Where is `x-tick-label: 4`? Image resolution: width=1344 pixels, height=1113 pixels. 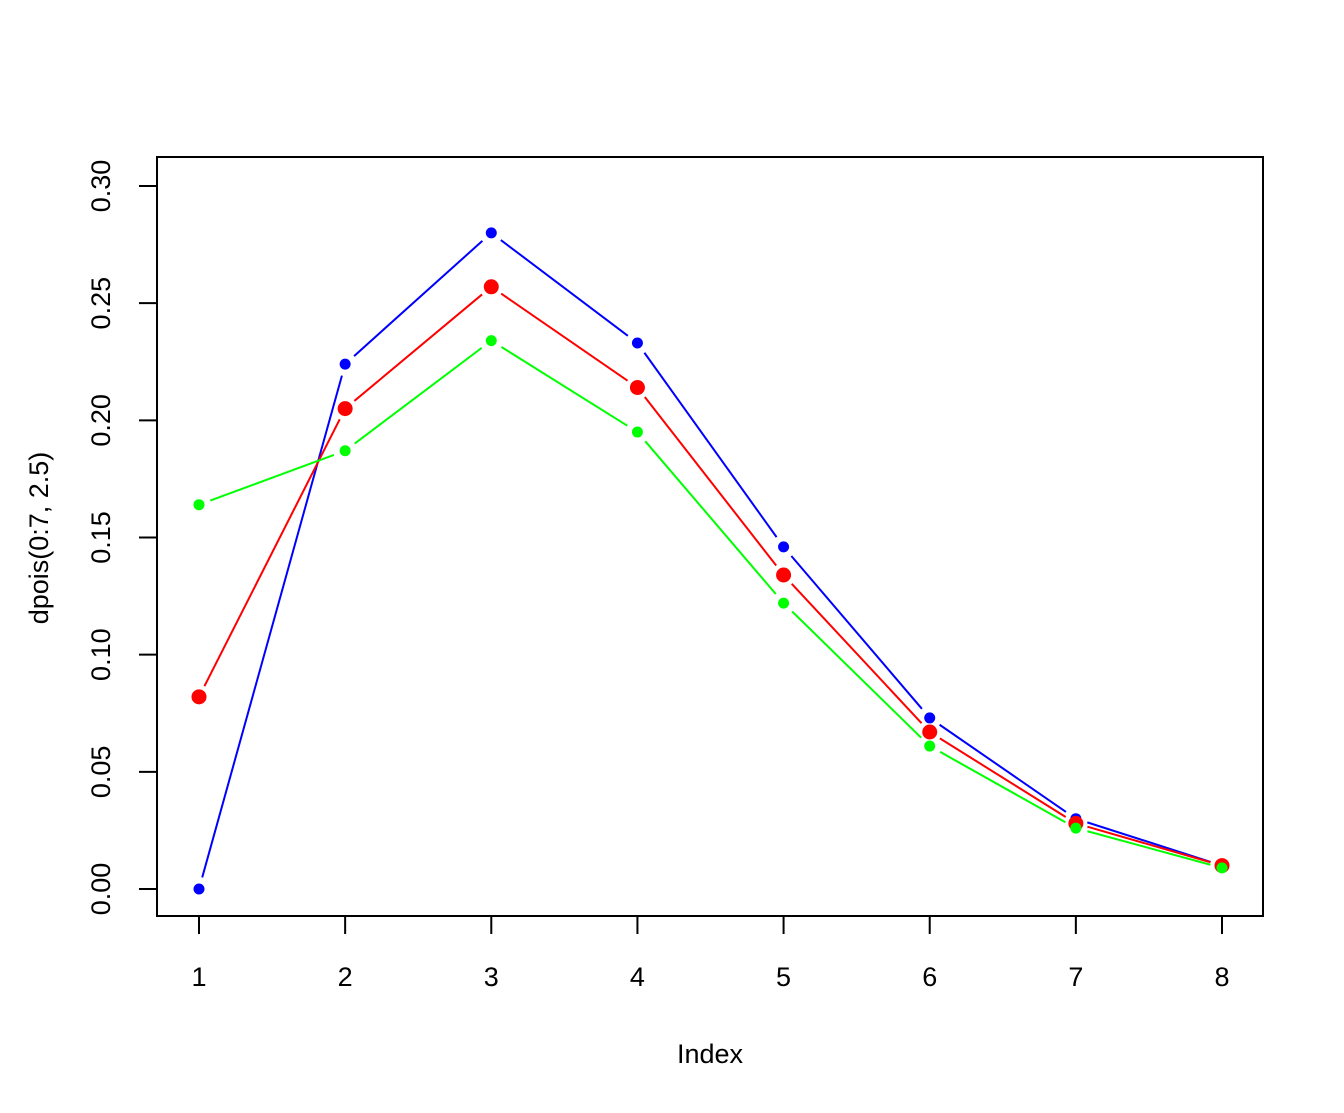 x-tick-label: 4 is located at coordinates (637, 977).